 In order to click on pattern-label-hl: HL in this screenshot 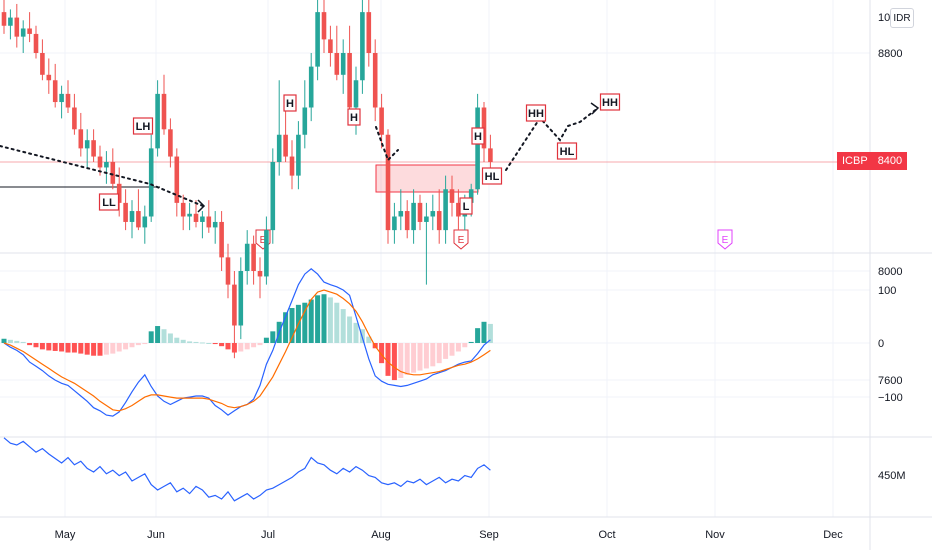, I will do `click(492, 176)`.